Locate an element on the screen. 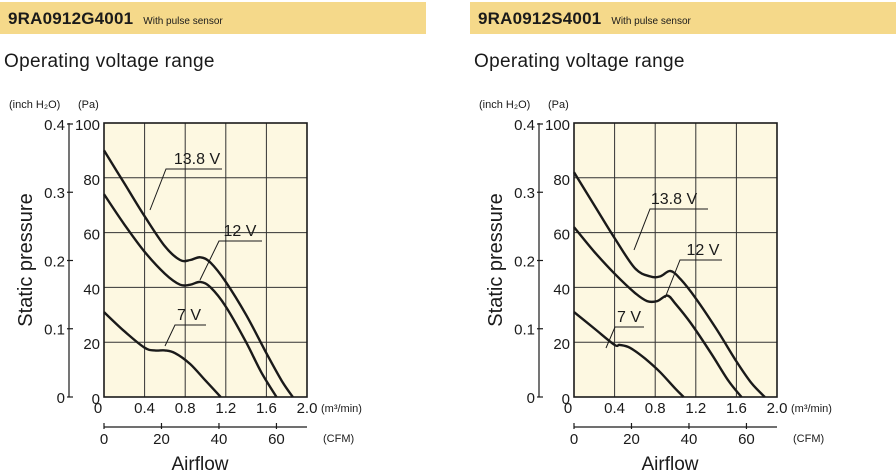 The height and width of the screenshot is (476, 896). model-id: 9RA0912G4001 is located at coordinates (71, 18).